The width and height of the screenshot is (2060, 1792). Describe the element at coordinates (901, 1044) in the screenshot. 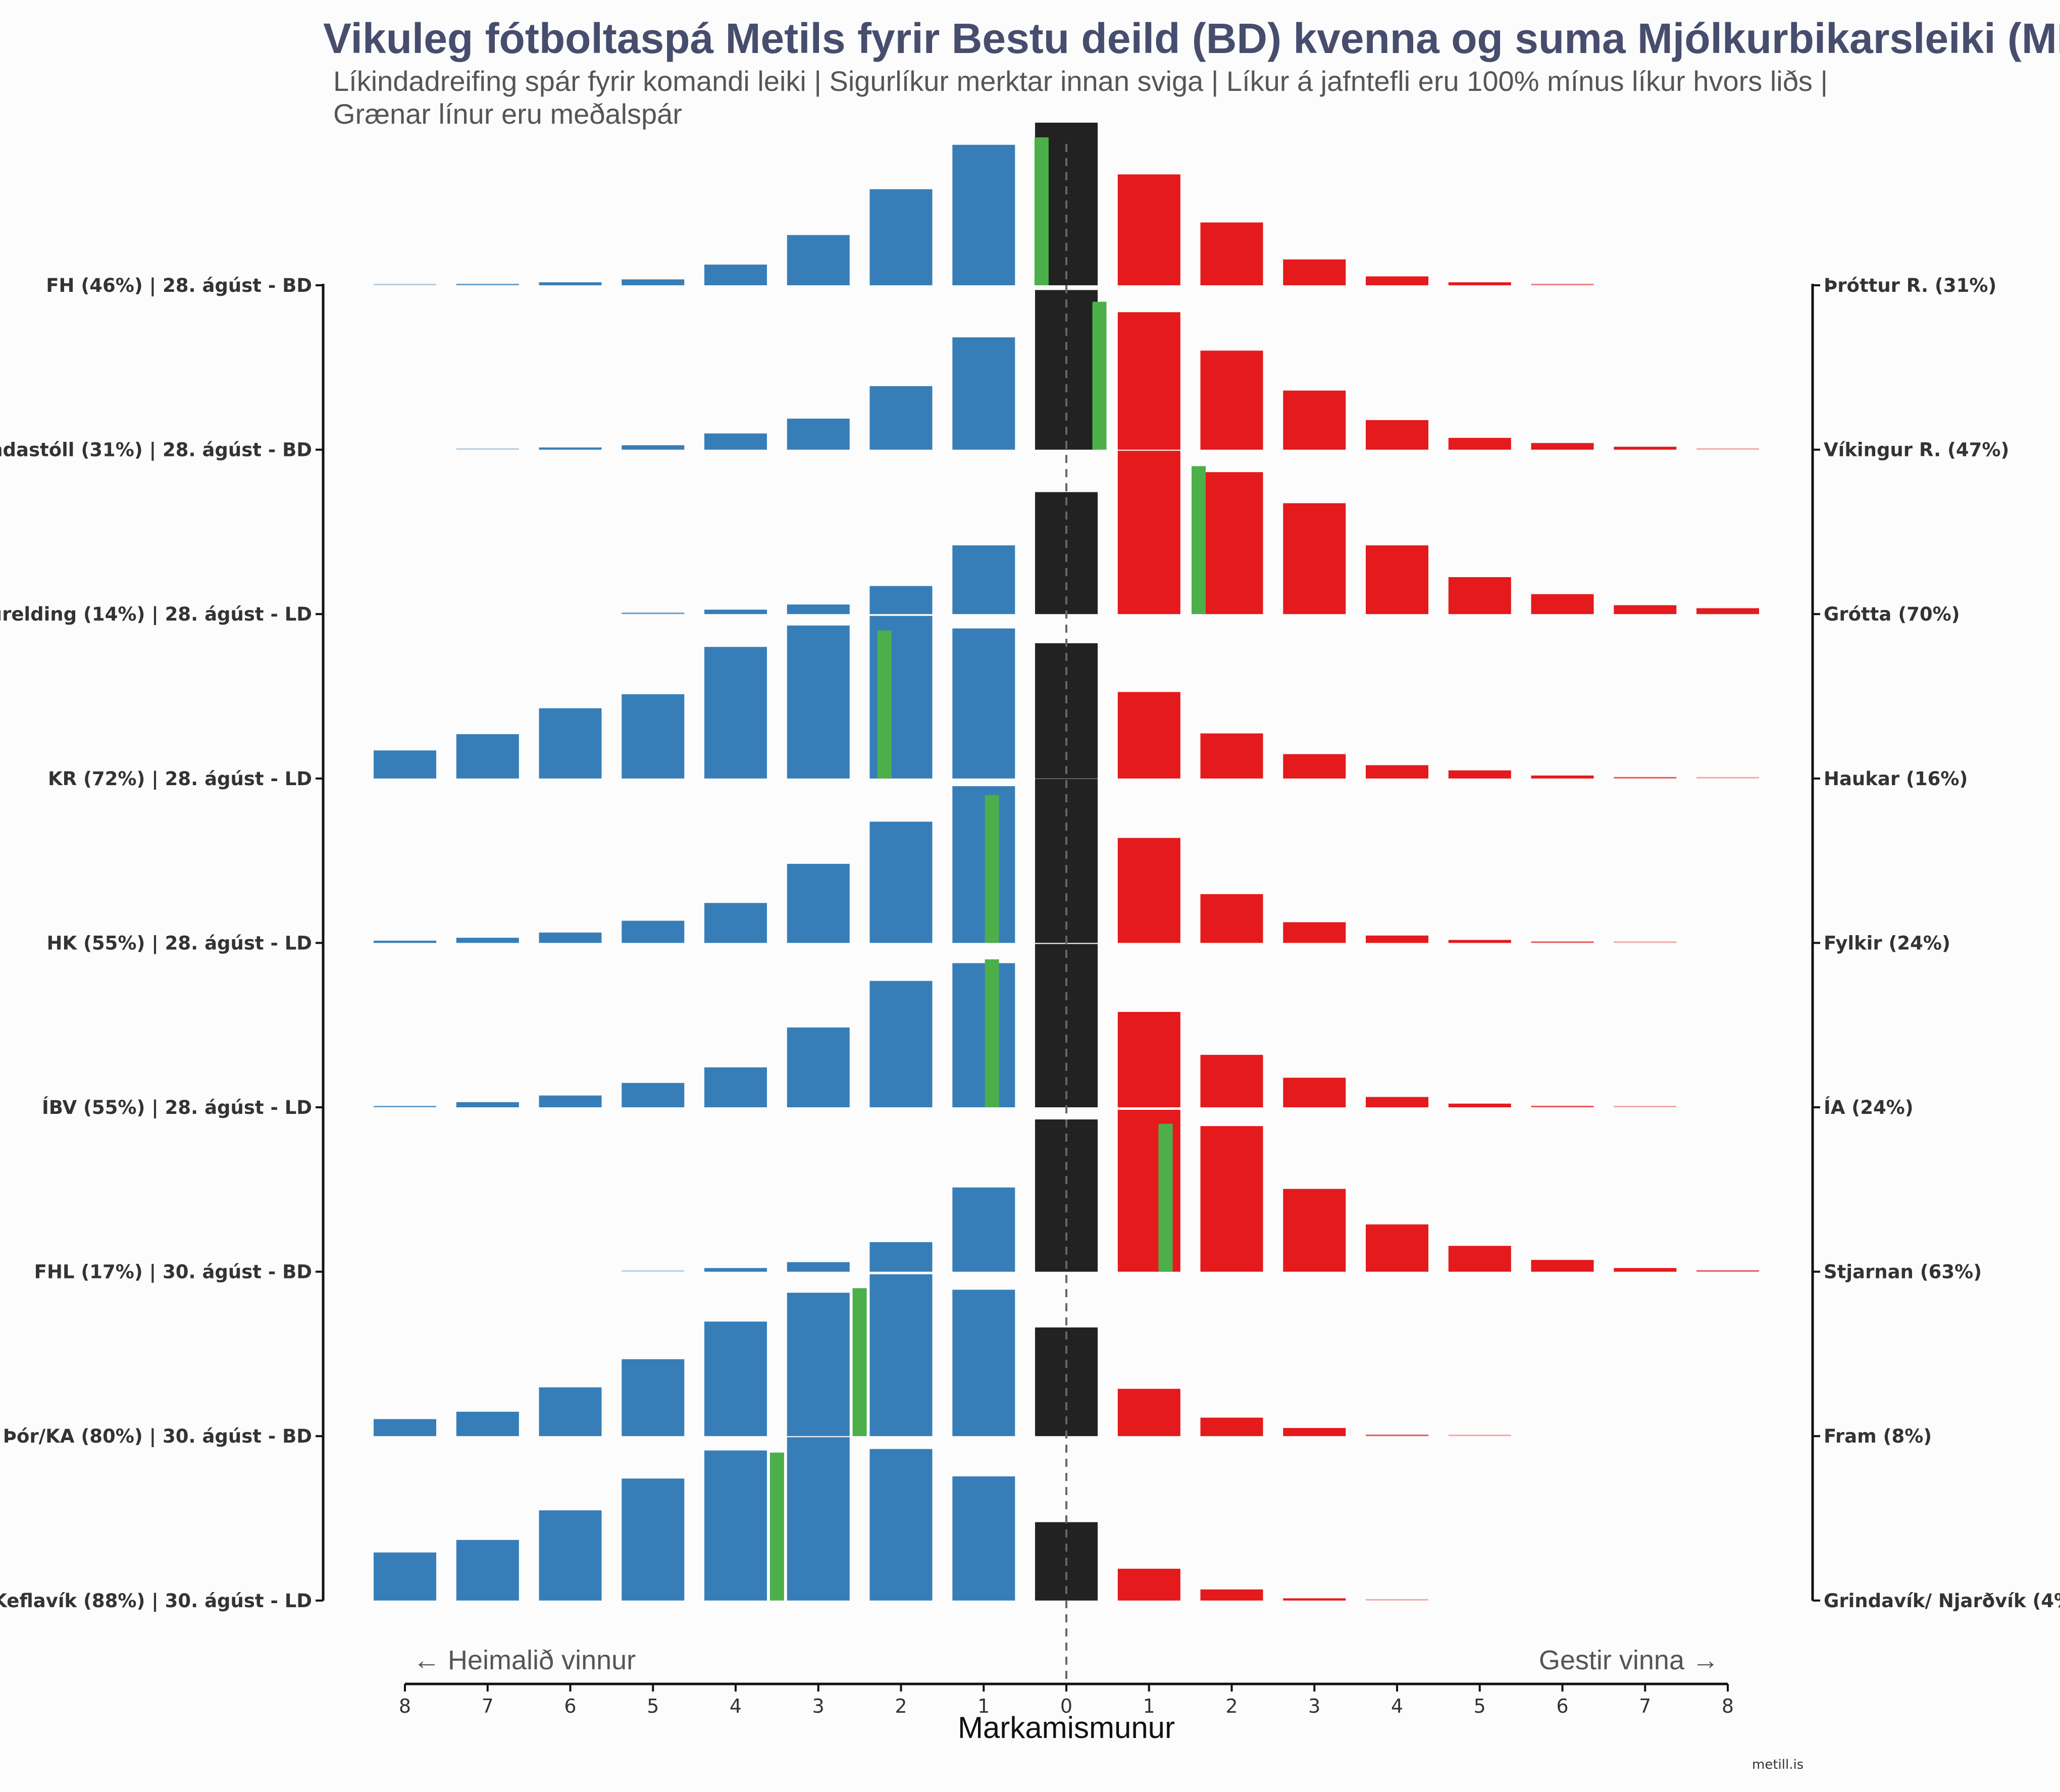

I see `home-win-bar-row6-diff2` at that location.